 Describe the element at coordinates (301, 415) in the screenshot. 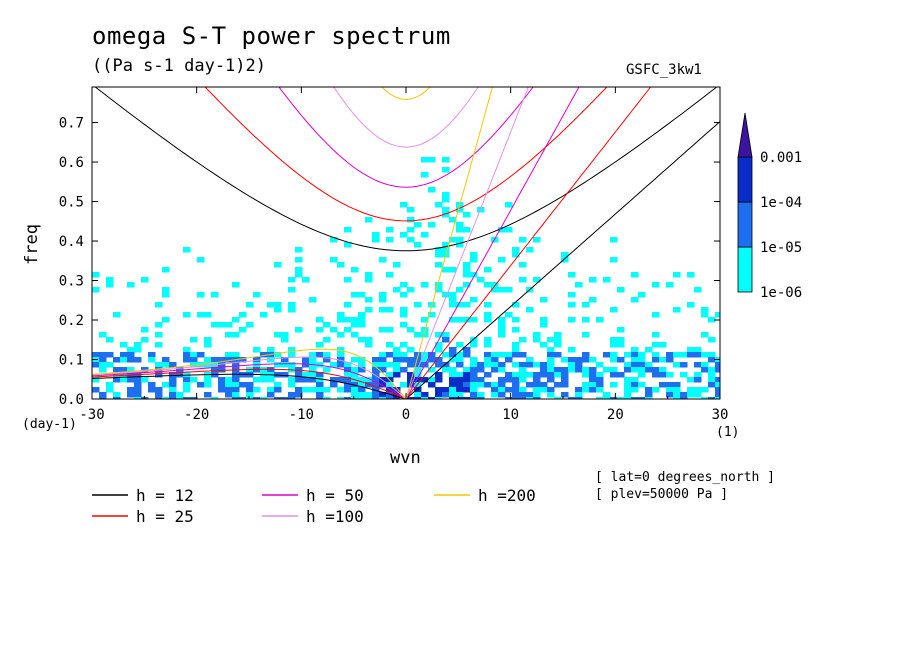

I see `x-tick-label: -10` at that location.